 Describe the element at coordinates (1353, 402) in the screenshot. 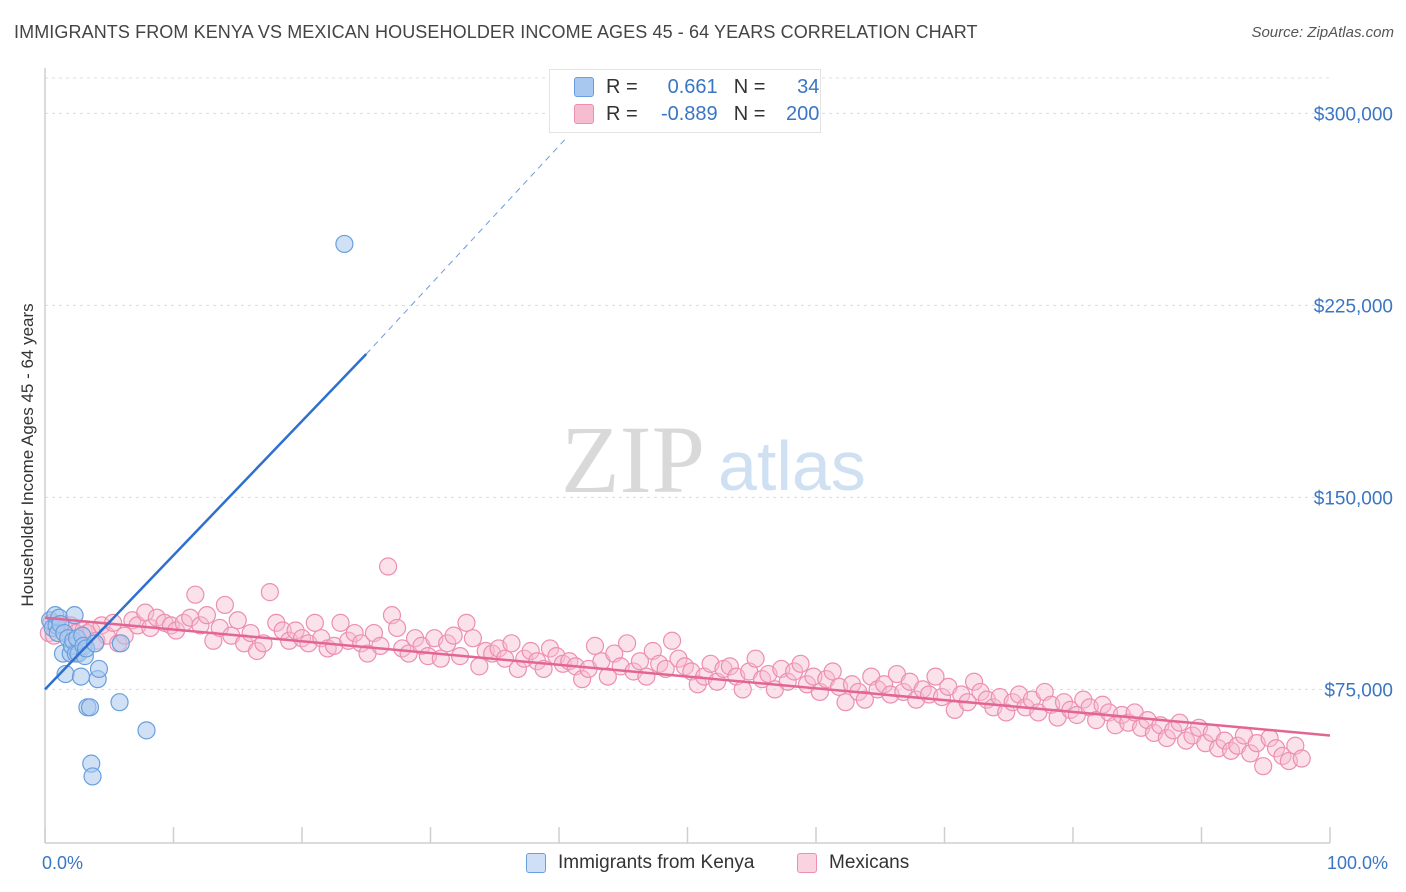

I see `y-tick-labels: $75,000 $150,000 $225,000 $300,000` at that location.